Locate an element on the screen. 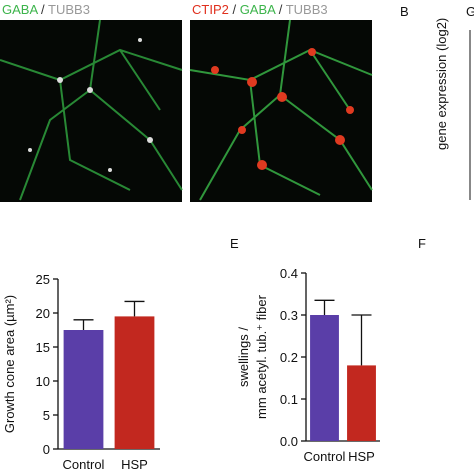 This screenshot has width=474, height=474. axis-label: gene expression (log2) is located at coordinates (441, 84).